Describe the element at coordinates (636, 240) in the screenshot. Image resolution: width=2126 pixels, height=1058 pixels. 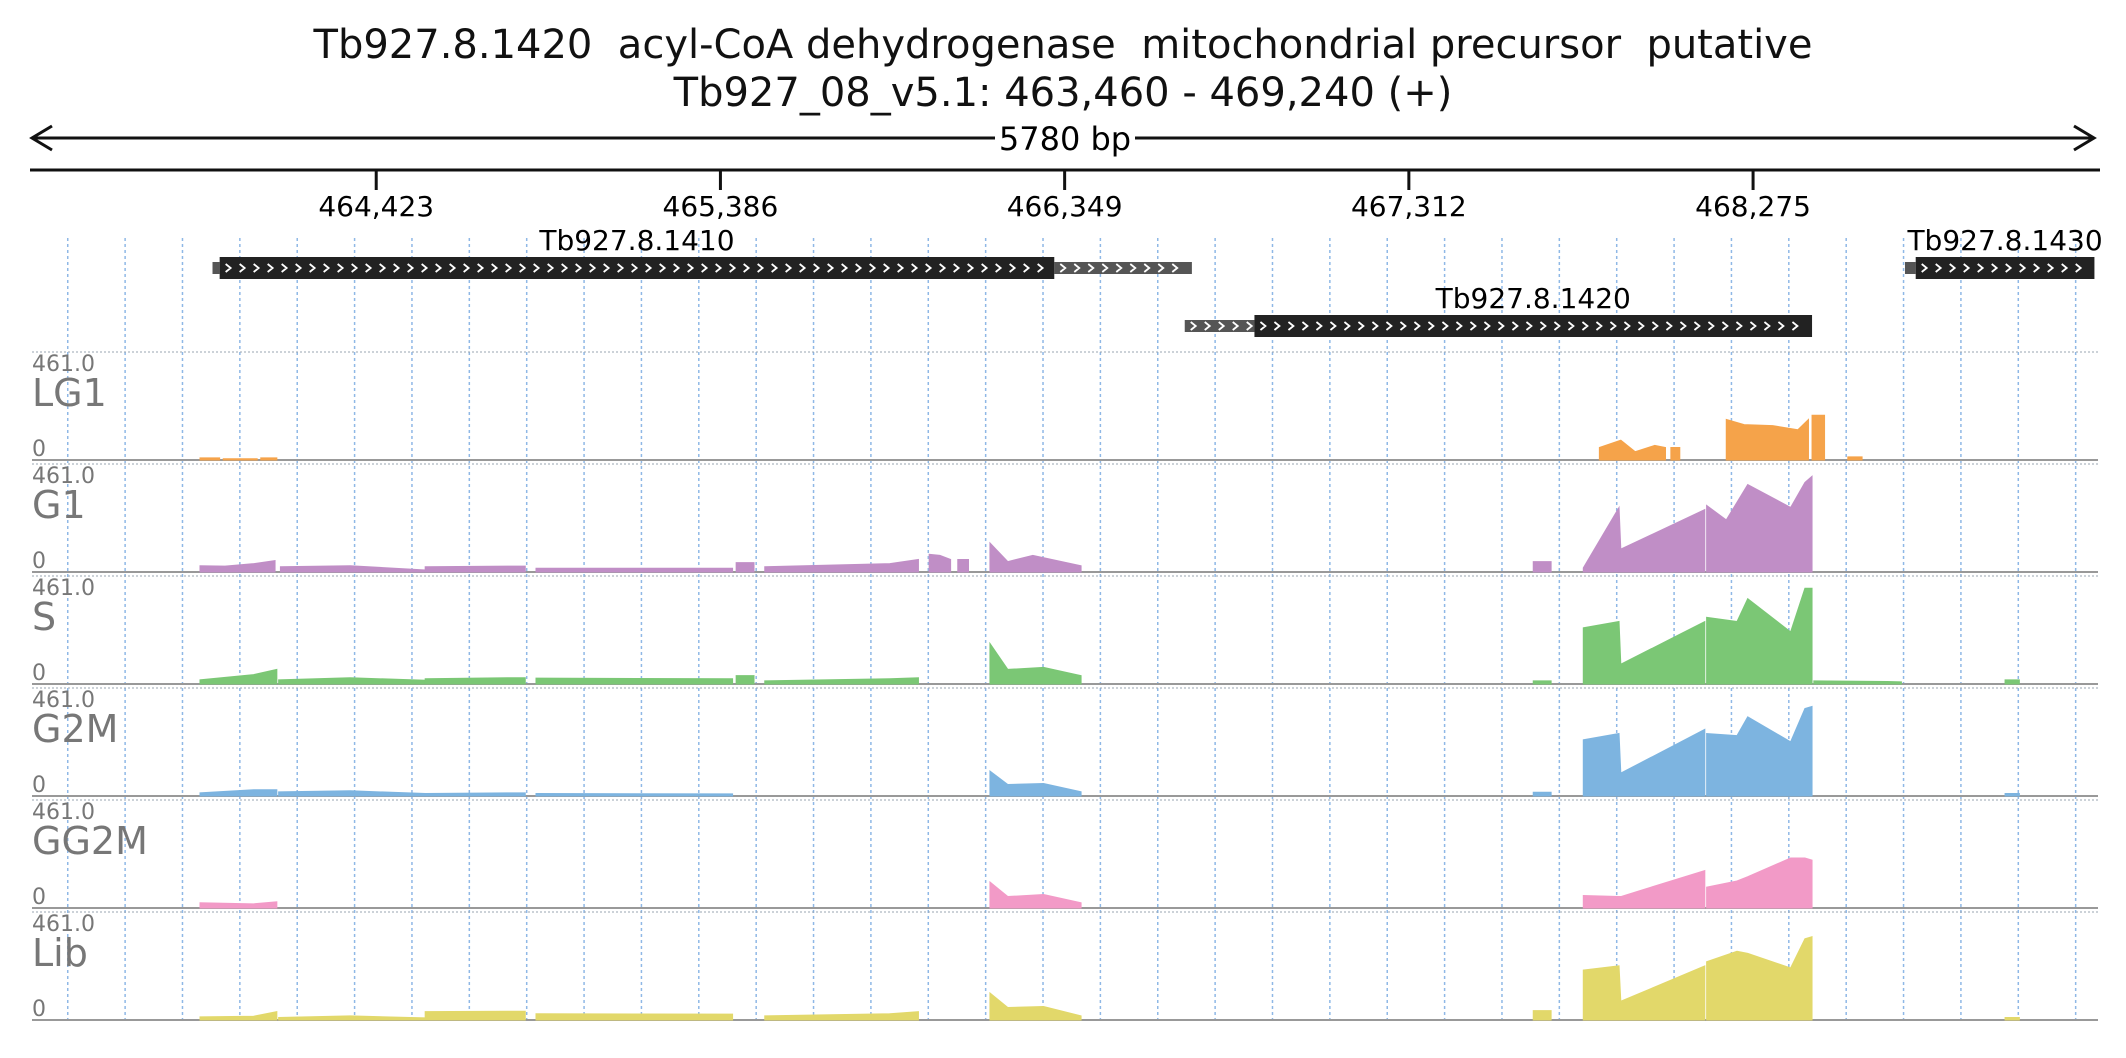
I see `gene-label: Tb927.8.1410` at that location.